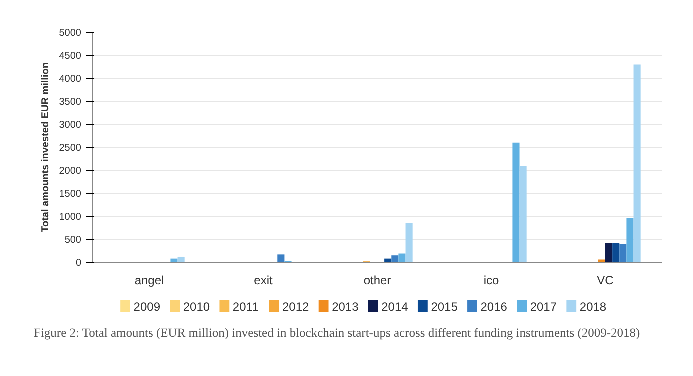 The width and height of the screenshot is (693, 376). Describe the element at coordinates (492, 281) in the screenshot. I see `x-tick-label: ico` at that location.